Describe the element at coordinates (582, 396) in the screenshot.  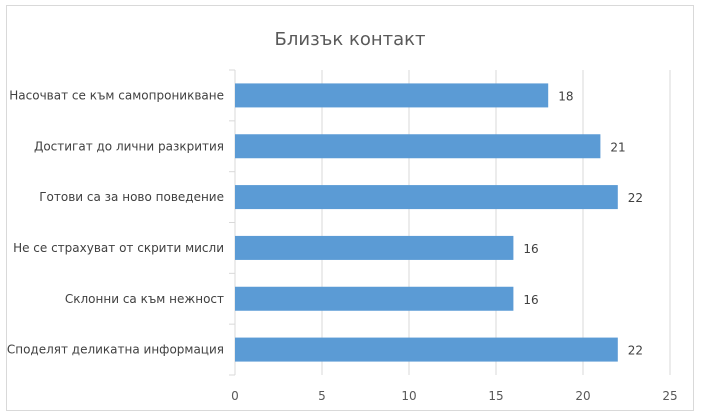
I see `x-tick-label: 20` at that location.